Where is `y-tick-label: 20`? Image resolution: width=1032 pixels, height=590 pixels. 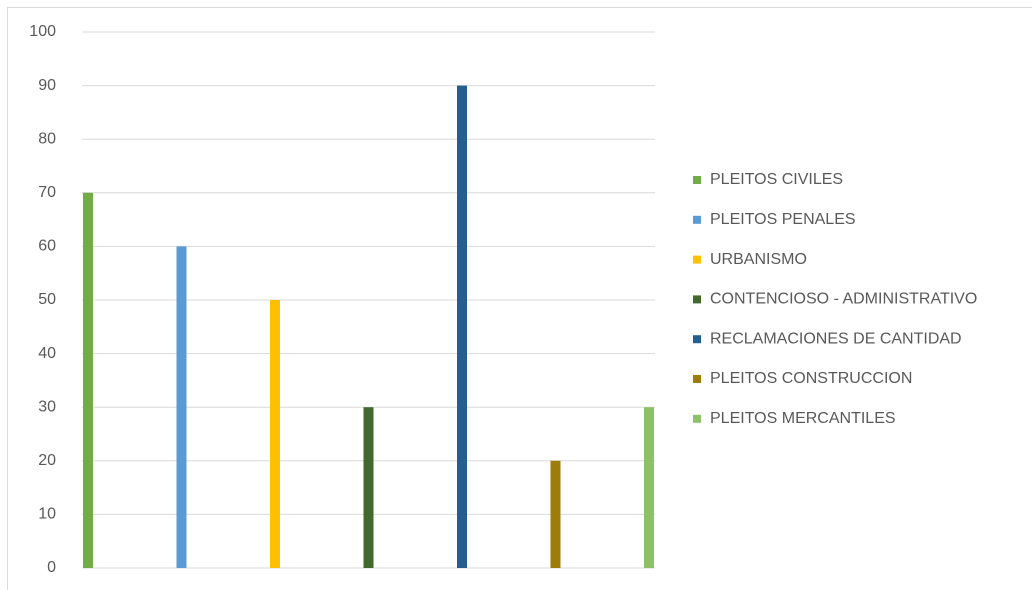 y-tick-label: 20 is located at coordinates (47, 460).